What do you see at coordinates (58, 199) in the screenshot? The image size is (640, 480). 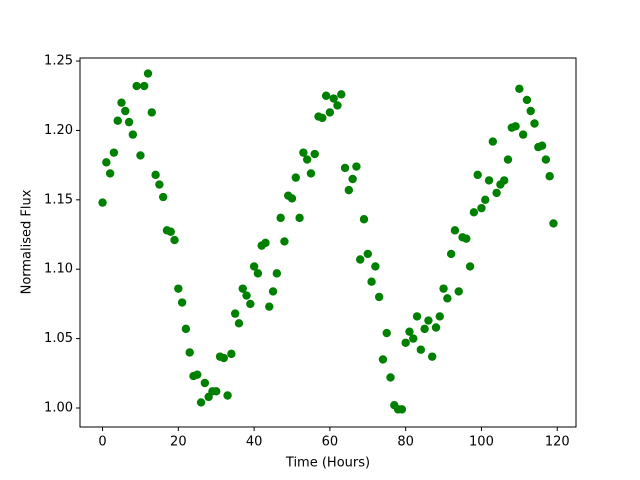 I see `y-tick-label: 1.15` at bounding box center [58, 199].